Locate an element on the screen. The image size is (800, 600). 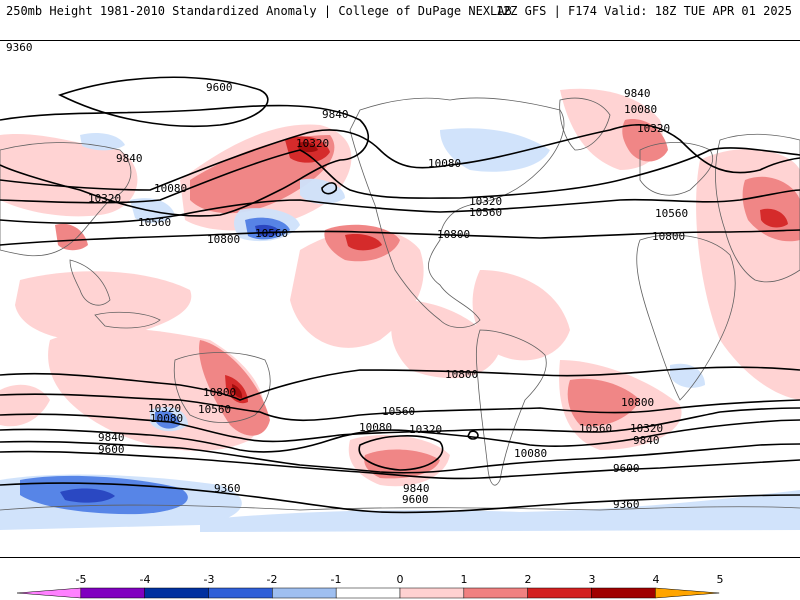
contour-9840-south is located at coordinates (400, 457).